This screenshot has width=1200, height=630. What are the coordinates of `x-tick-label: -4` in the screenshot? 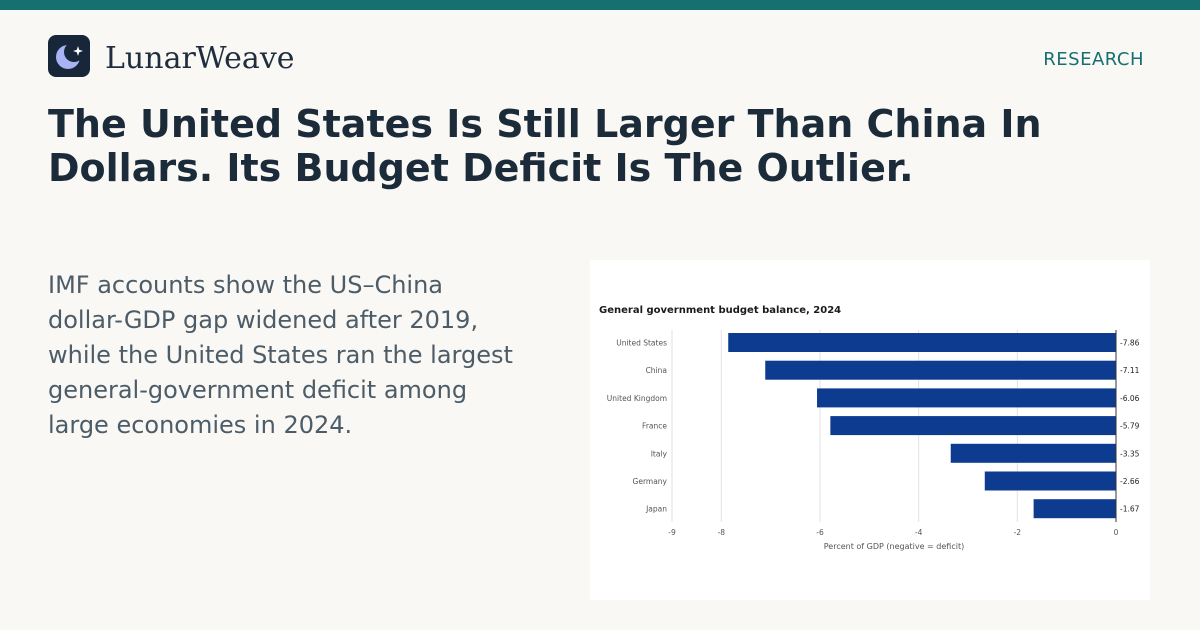 It's located at (919, 532).